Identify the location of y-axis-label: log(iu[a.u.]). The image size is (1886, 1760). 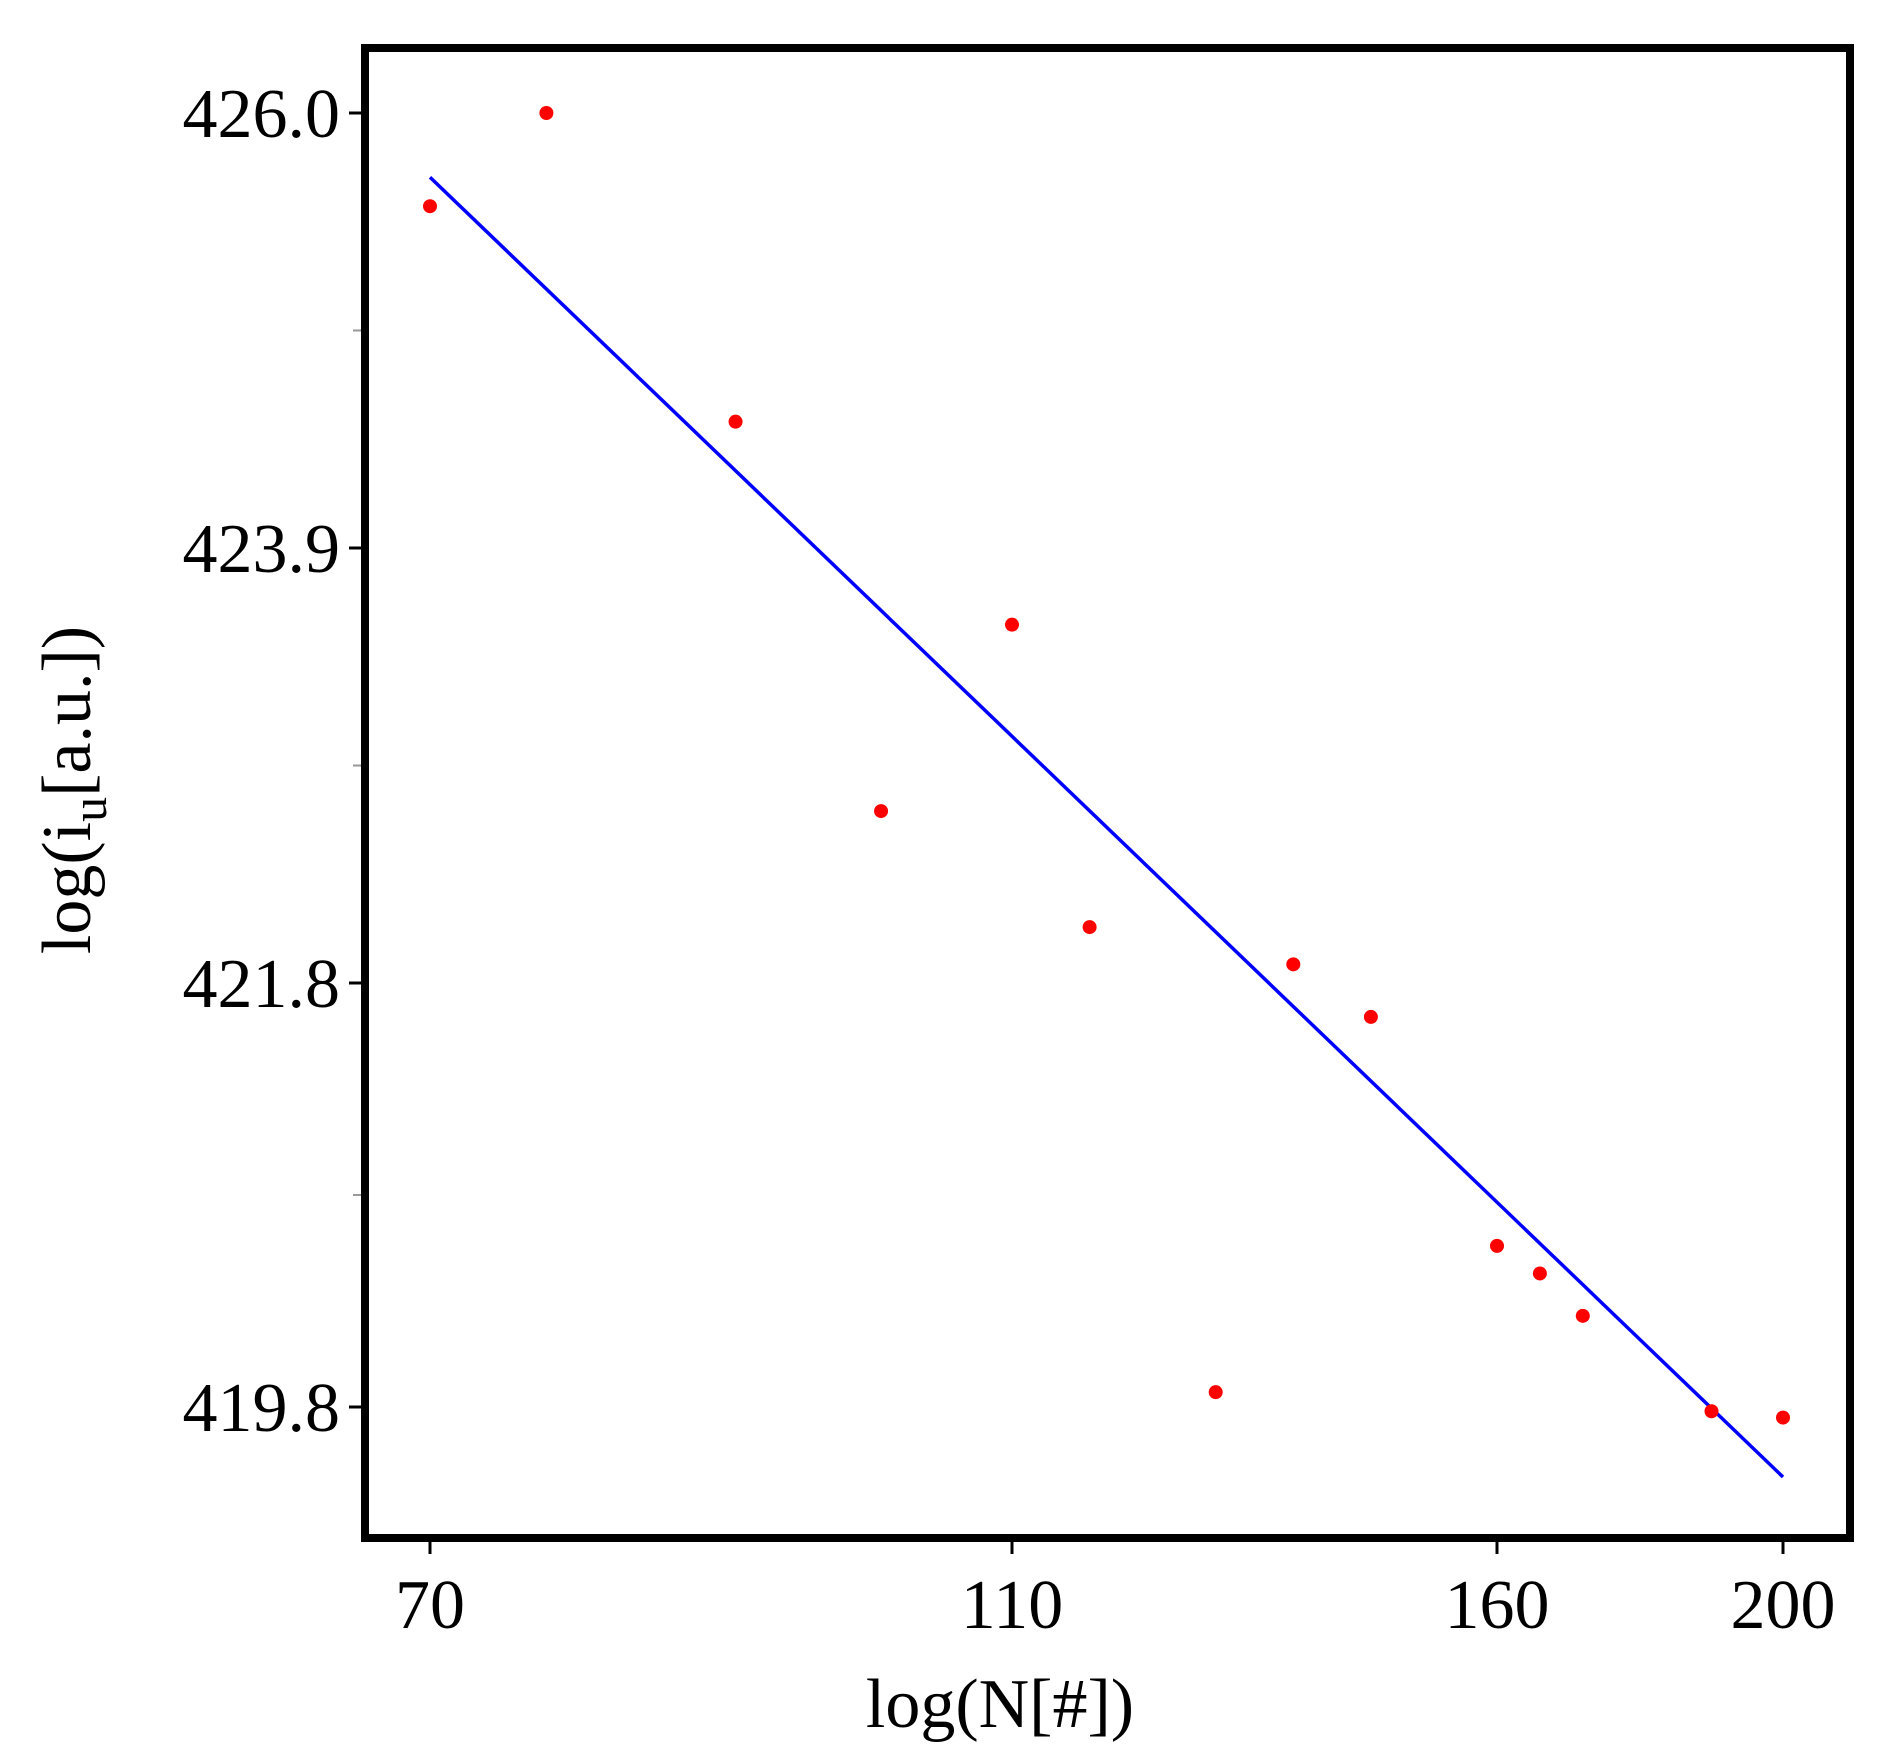
(73, 790).